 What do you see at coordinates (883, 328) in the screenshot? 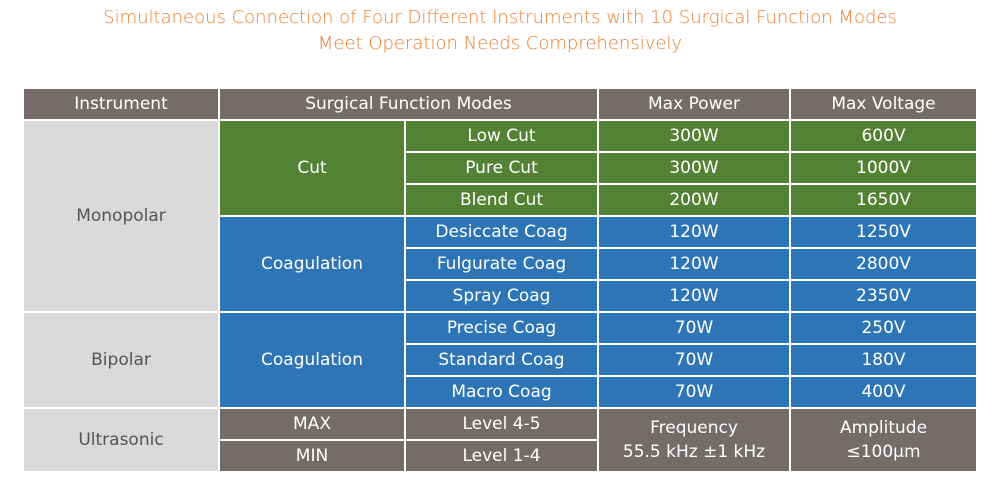
I see `voltage-cell: 250V` at bounding box center [883, 328].